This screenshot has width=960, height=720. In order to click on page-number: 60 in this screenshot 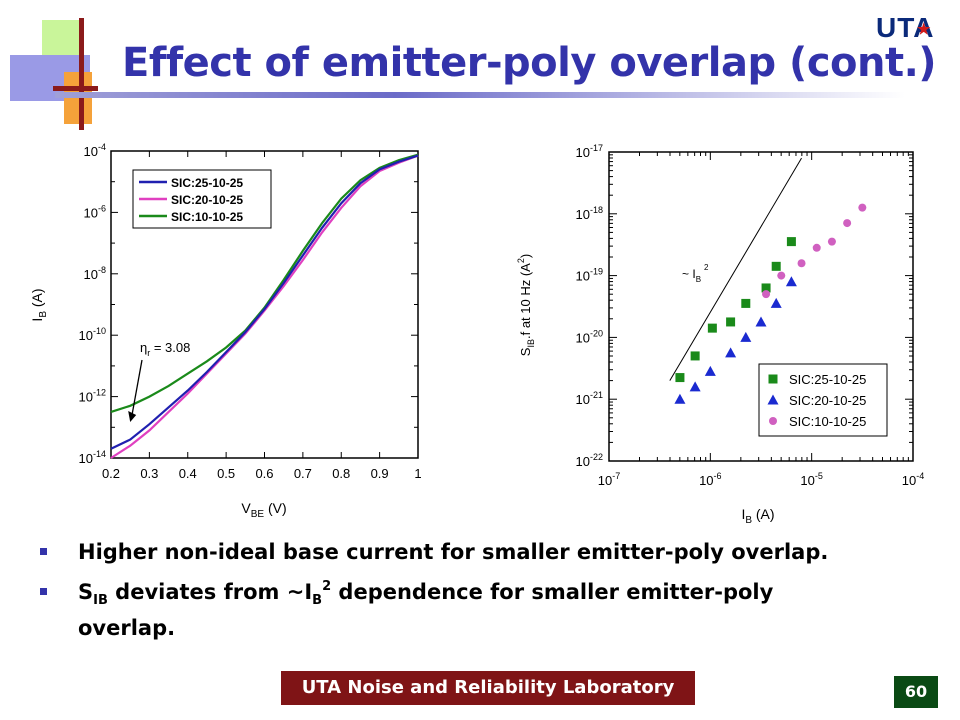, I will do `click(916, 692)`.